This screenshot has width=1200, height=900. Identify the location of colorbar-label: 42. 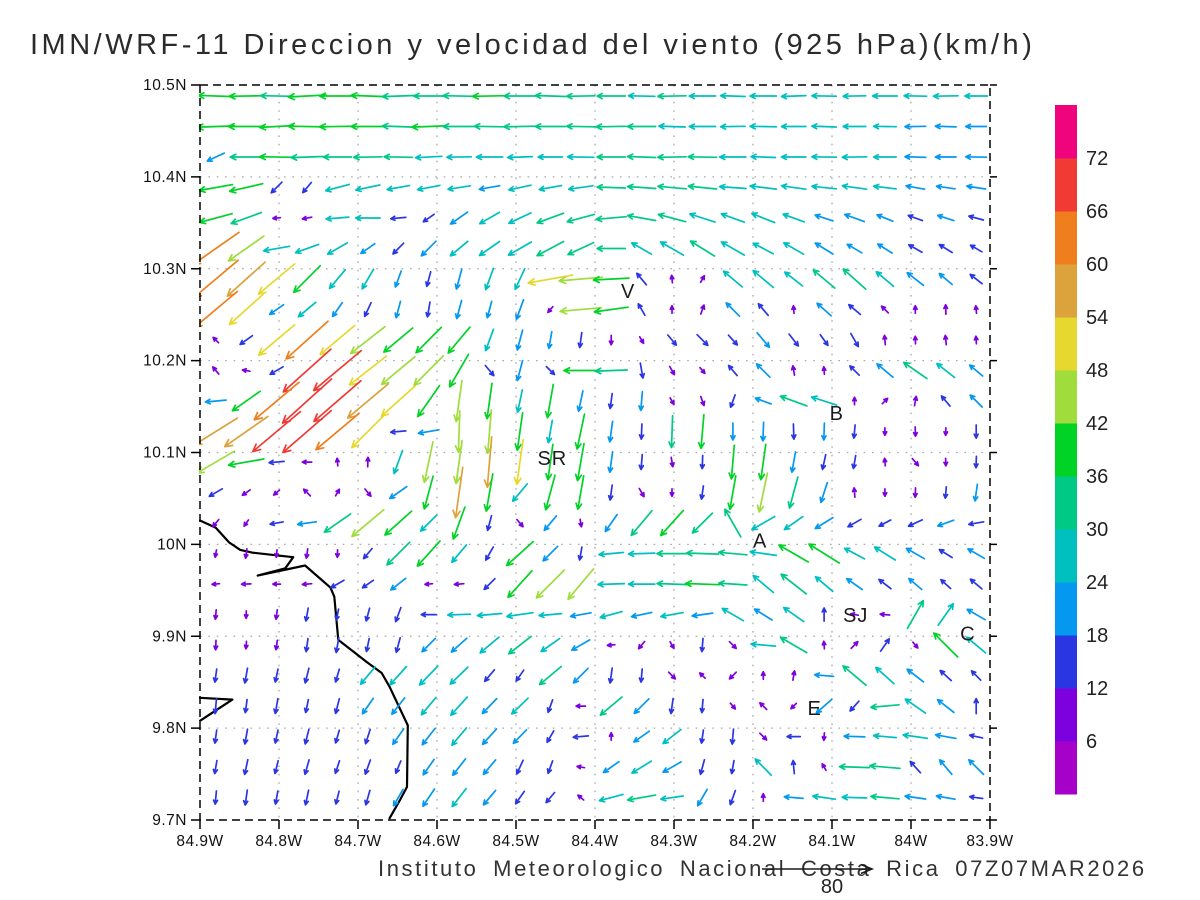
(1097, 424).